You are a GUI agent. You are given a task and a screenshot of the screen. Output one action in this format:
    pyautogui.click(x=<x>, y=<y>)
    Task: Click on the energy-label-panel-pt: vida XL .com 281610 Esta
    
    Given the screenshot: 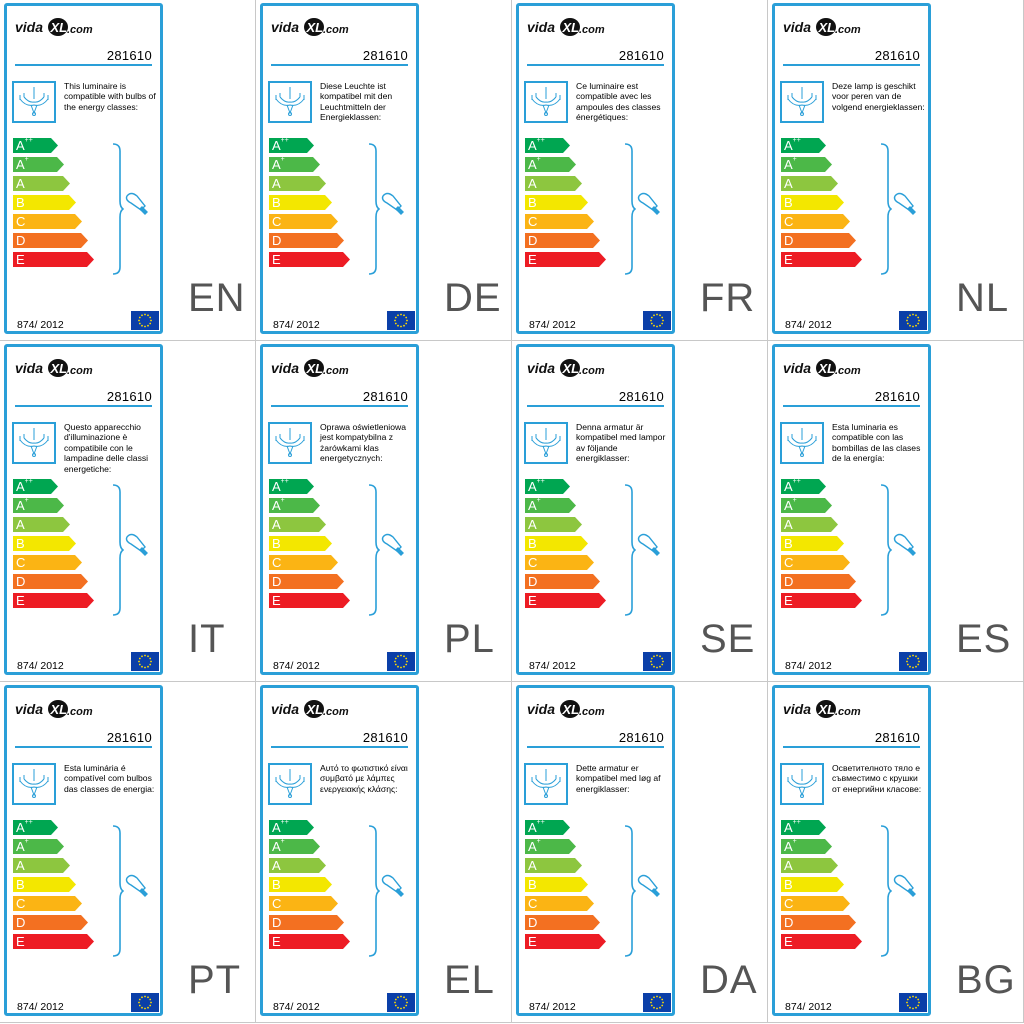 What is the action you would take?
    pyautogui.click(x=128, y=852)
    